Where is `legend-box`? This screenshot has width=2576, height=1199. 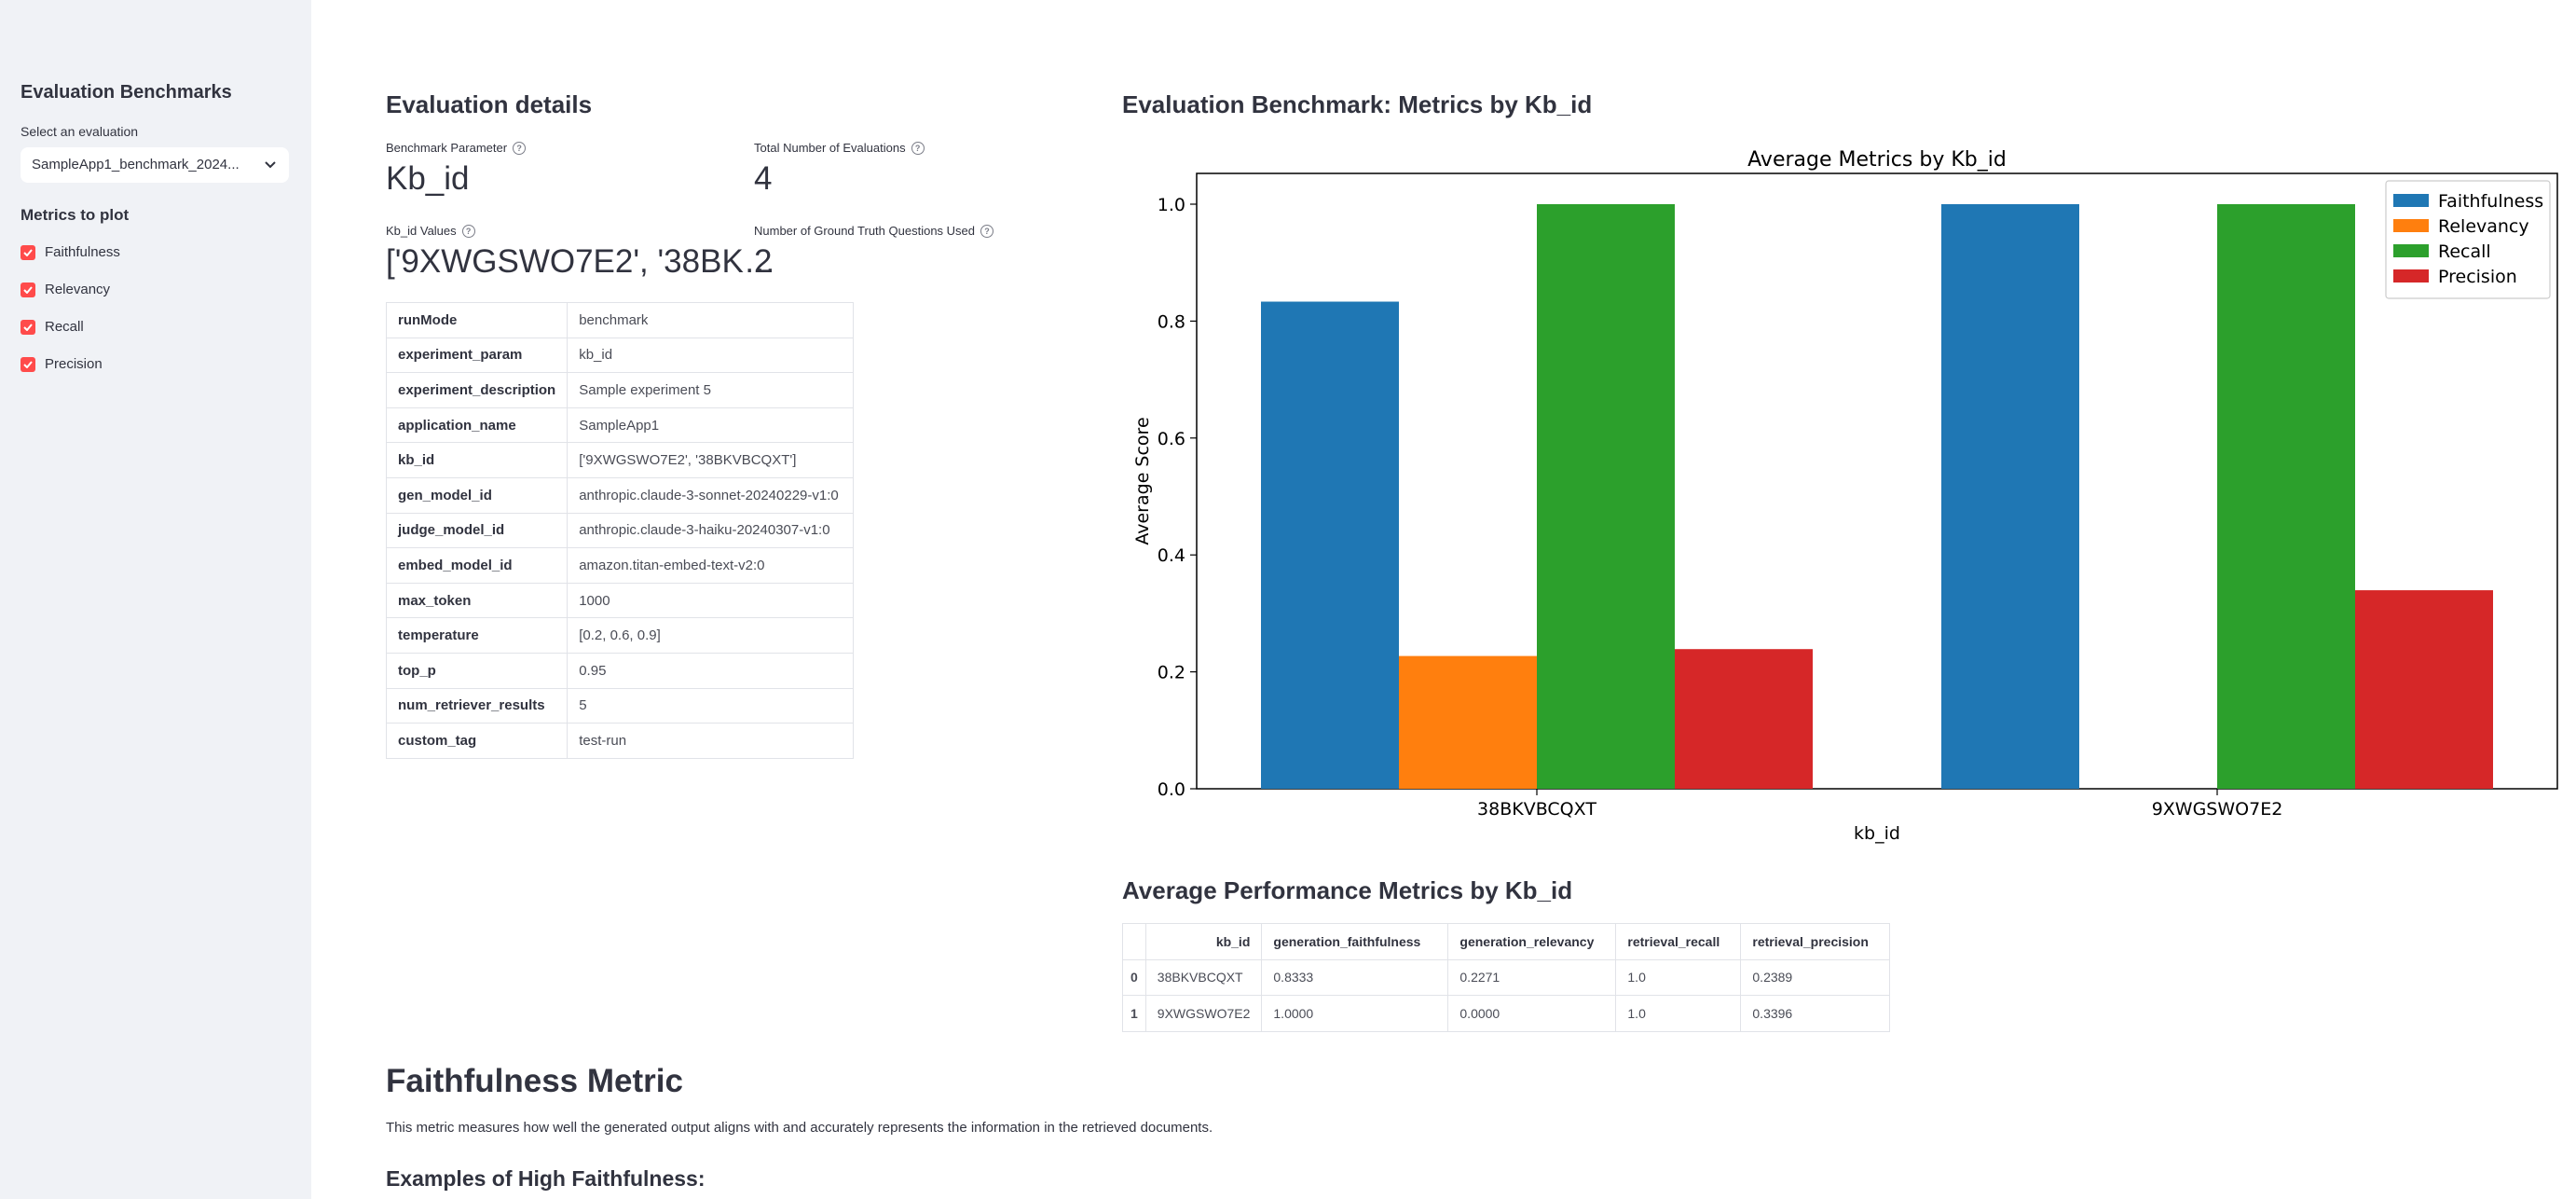
legend-box is located at coordinates (2468, 239).